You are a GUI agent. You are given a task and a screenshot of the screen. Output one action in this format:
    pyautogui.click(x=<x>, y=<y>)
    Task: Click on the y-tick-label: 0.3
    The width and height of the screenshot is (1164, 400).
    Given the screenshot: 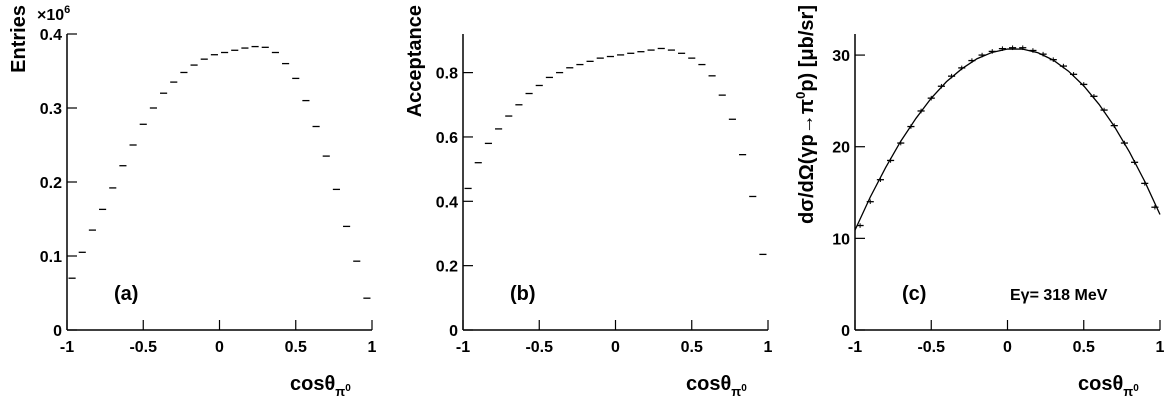 What is the action you would take?
    pyautogui.click(x=51, y=109)
    